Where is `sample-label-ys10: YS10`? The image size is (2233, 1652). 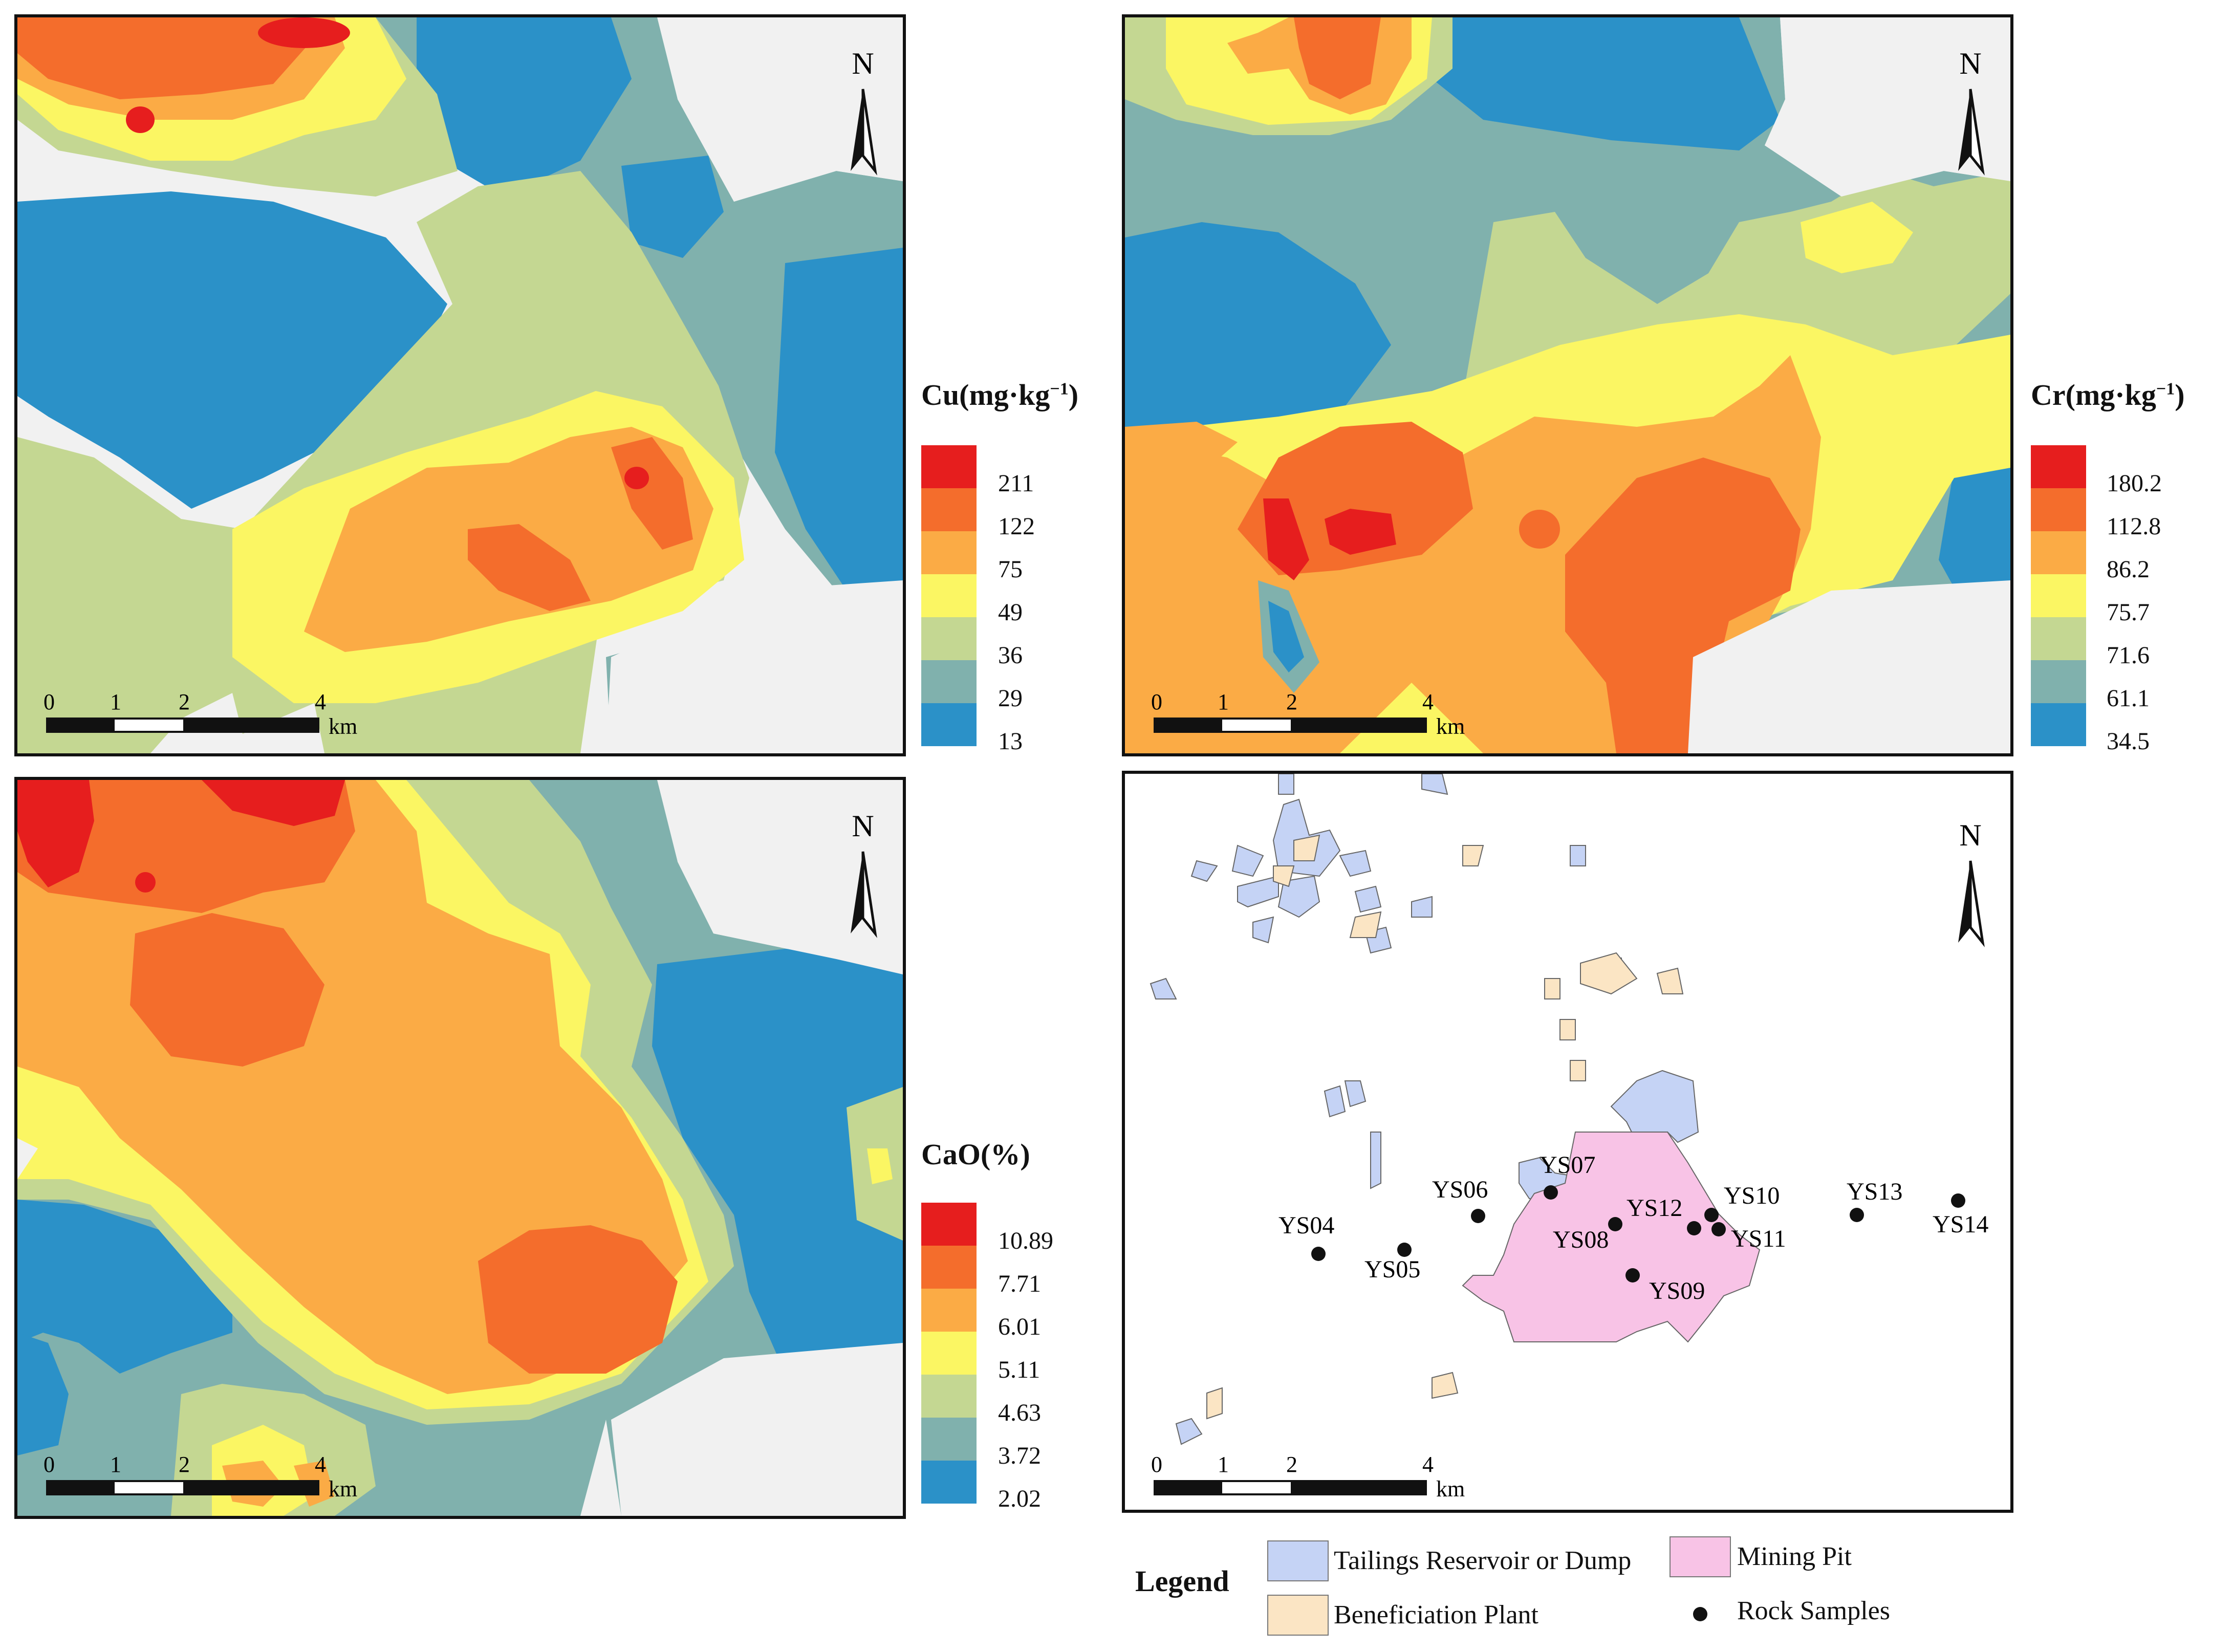
sample-label-ys10: YS10 is located at coordinates (1752, 1195).